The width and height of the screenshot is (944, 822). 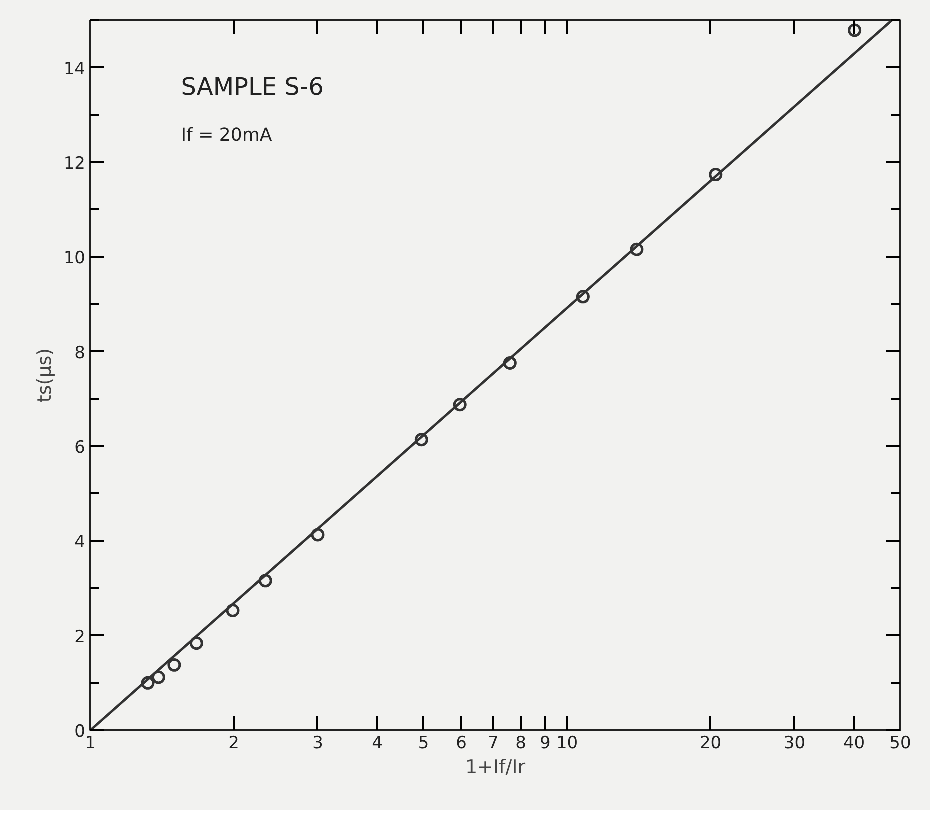 What do you see at coordinates (567, 744) in the screenshot?
I see `x-tick-label: 10` at bounding box center [567, 744].